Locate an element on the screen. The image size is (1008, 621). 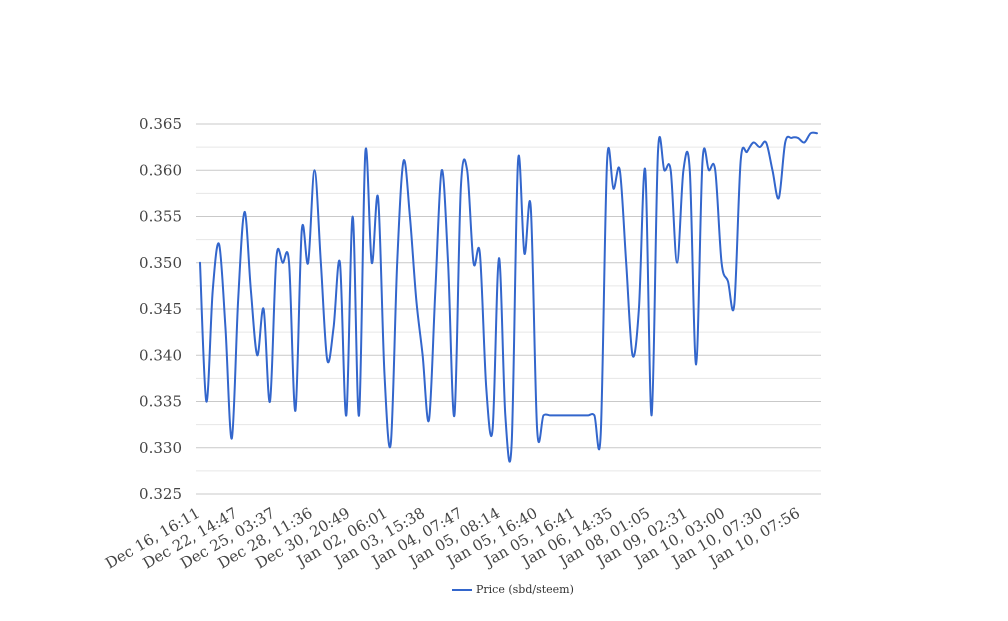
y-tick-label: 0.350 is located at coordinates (160, 263).